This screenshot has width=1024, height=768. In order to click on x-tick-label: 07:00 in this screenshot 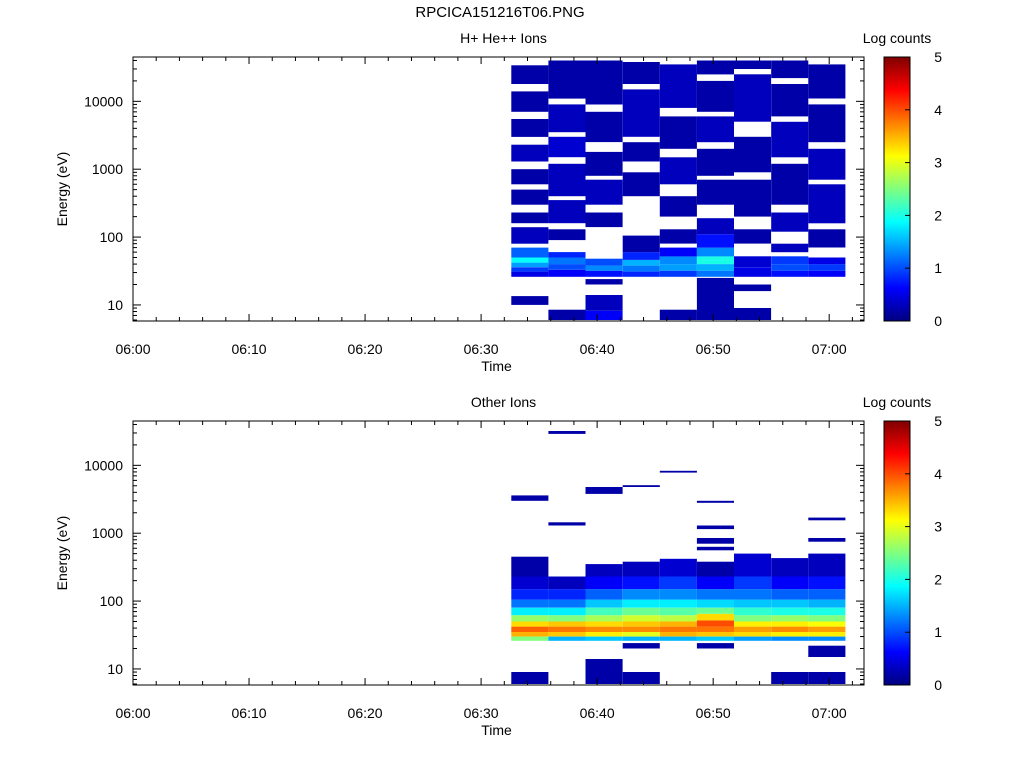, I will do `click(829, 349)`.